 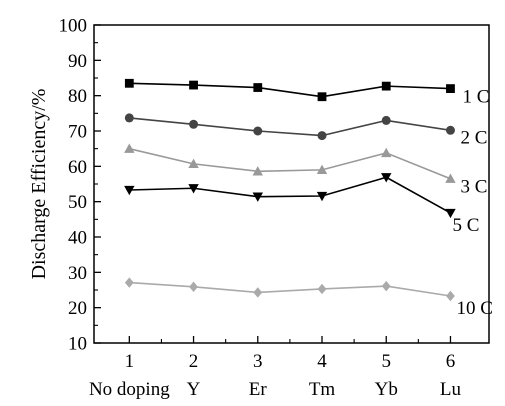 What do you see at coordinates (77, 96) in the screenshot?
I see `y-tick-label: 80` at bounding box center [77, 96].